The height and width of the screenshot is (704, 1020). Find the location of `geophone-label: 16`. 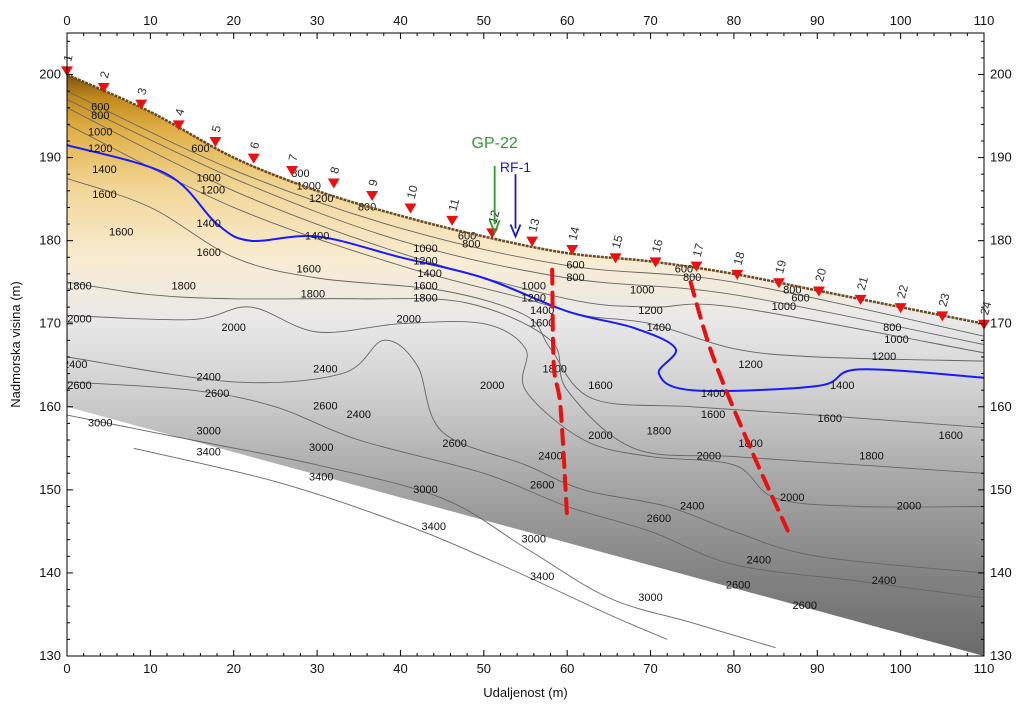

geophone-label: 16 is located at coordinates (657, 245).